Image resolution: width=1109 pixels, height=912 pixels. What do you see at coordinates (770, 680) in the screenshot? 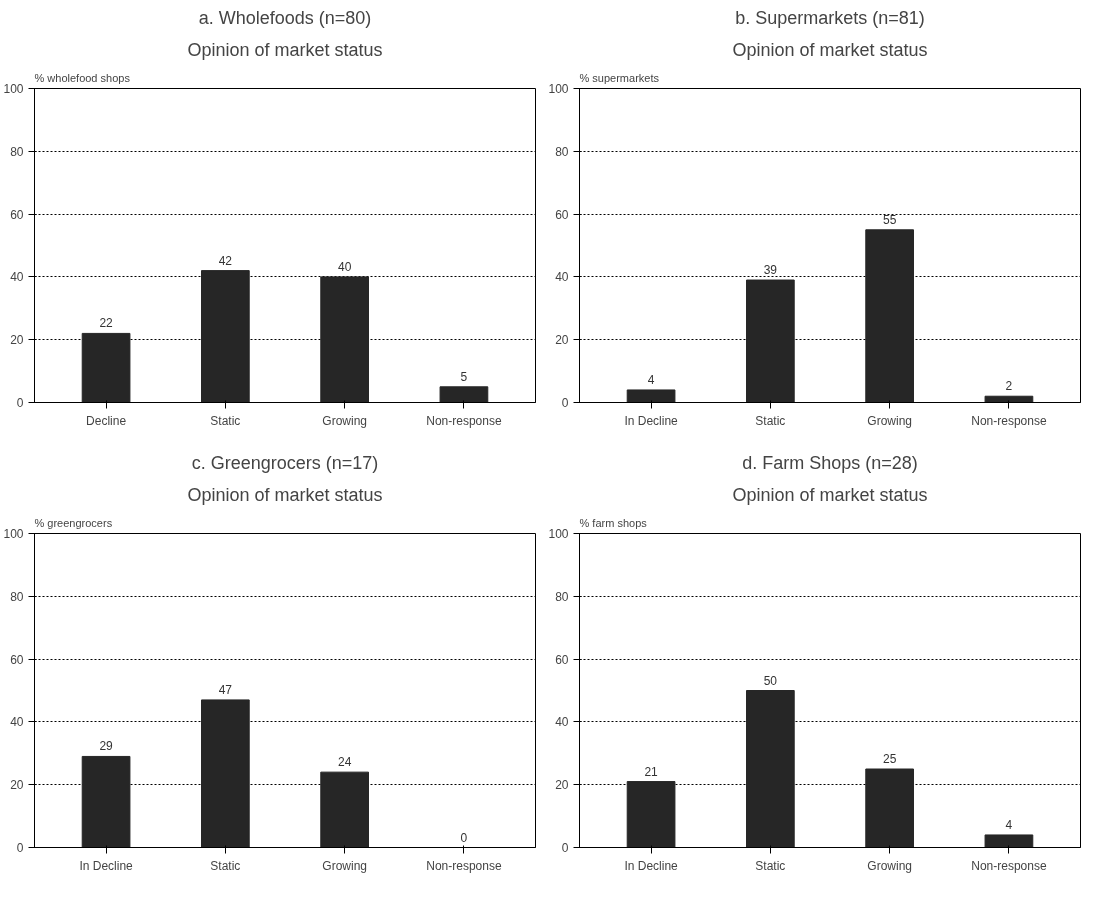
I see `data-label: 50` at bounding box center [770, 680].